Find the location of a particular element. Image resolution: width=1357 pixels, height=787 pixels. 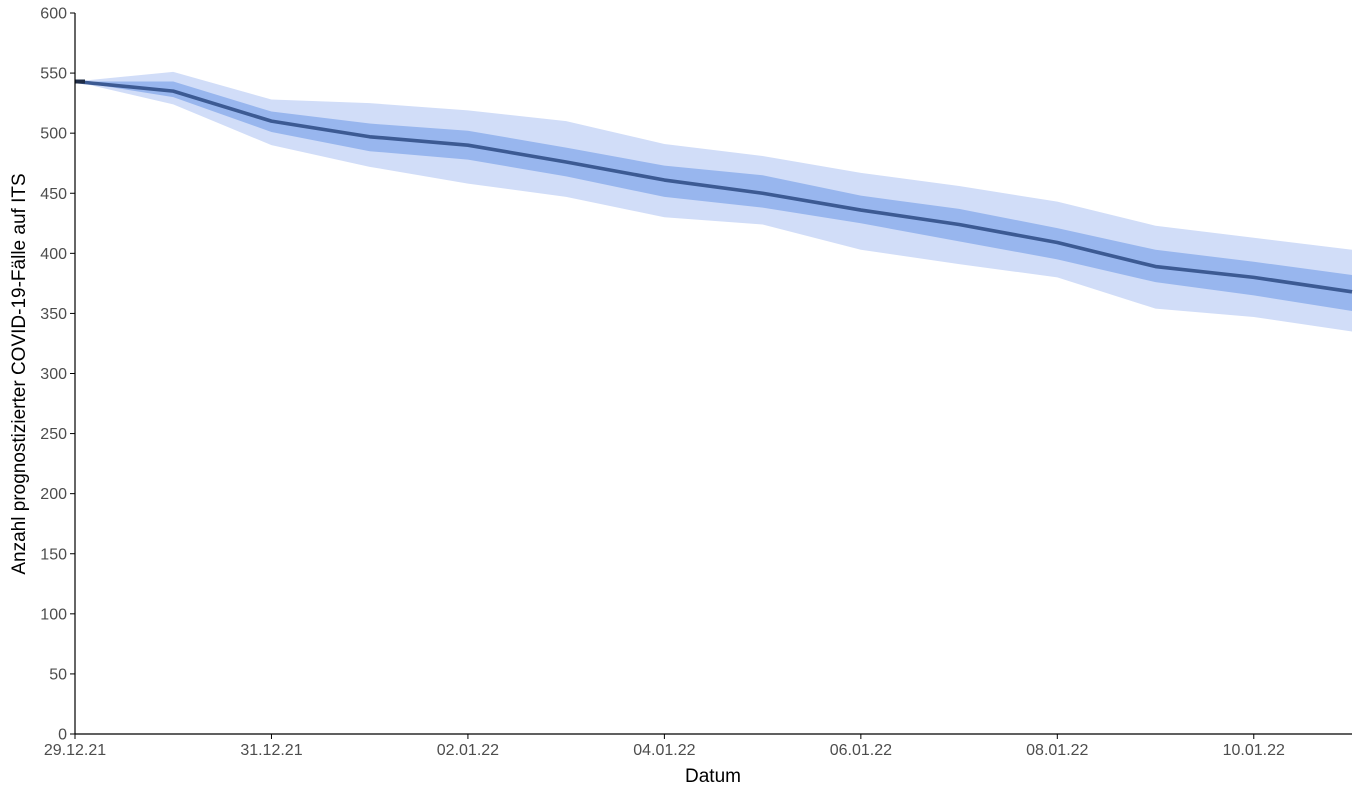

x-tick-label: 08.01.22 is located at coordinates (1057, 750).